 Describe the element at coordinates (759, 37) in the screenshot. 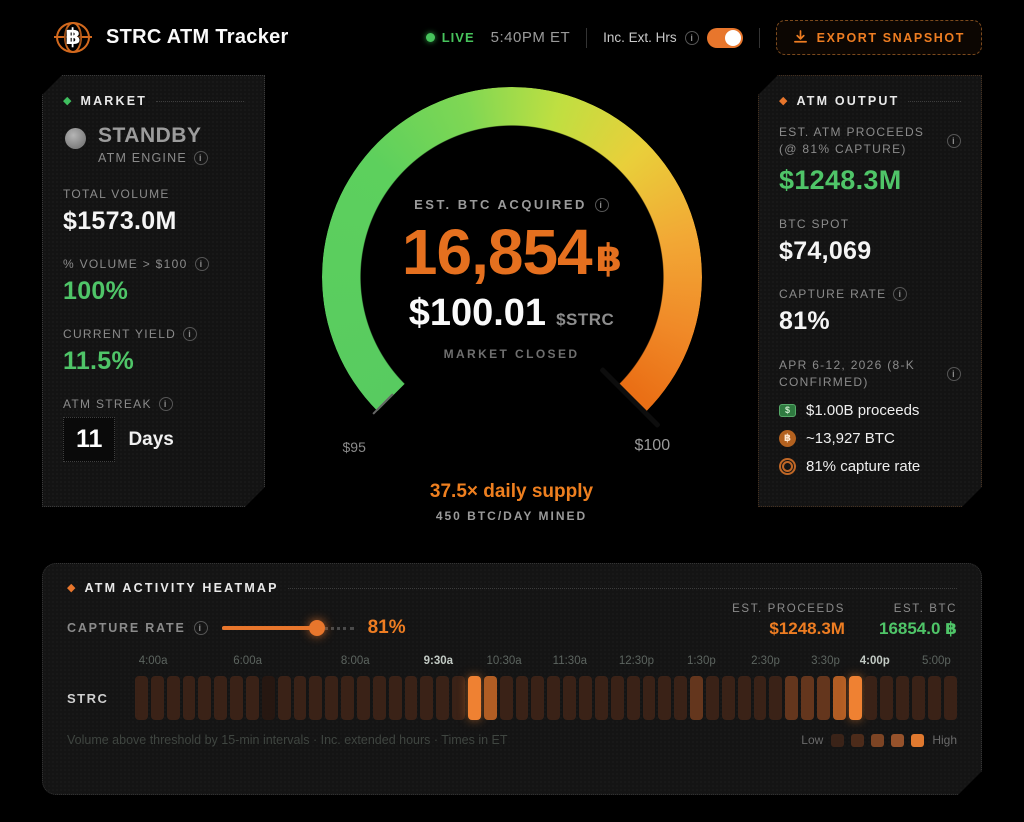

I see `divider` at that location.